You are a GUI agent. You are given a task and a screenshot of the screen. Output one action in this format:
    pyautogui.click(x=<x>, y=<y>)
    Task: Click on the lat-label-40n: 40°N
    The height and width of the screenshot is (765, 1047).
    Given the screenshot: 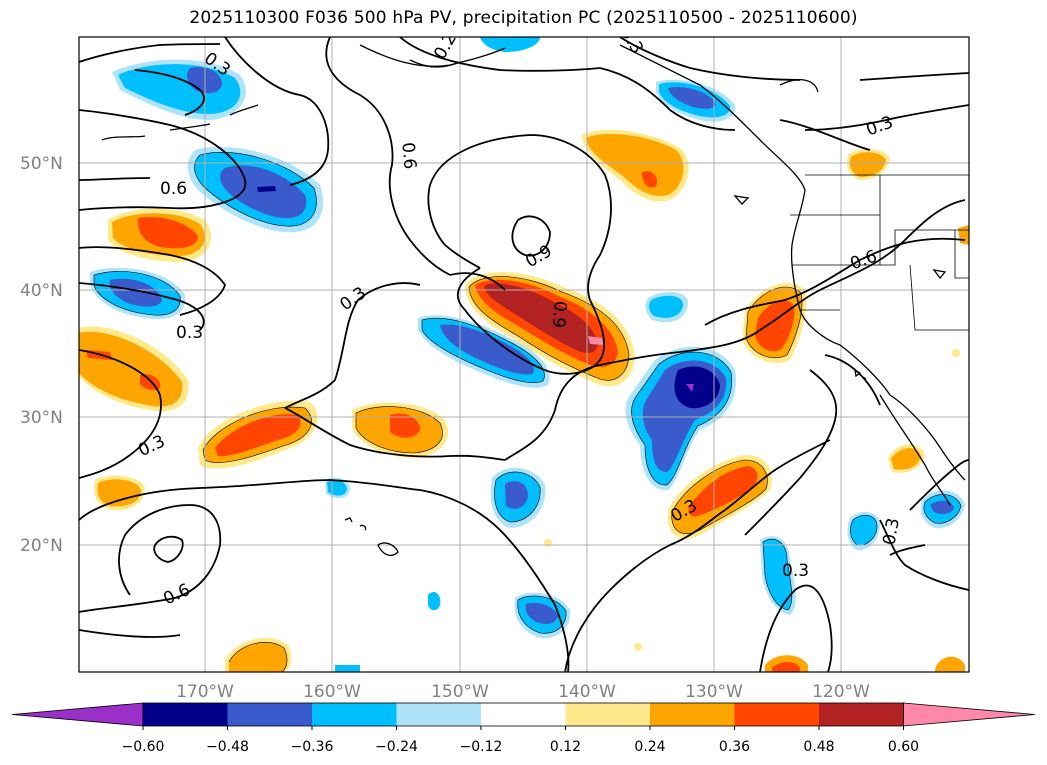 What is the action you would take?
    pyautogui.click(x=41, y=291)
    